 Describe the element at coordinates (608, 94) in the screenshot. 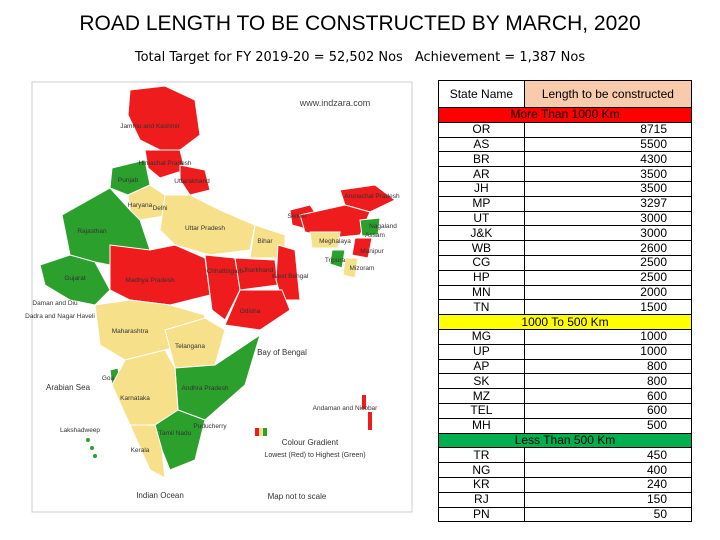

I see `header-cell: Length to be constructed` at that location.